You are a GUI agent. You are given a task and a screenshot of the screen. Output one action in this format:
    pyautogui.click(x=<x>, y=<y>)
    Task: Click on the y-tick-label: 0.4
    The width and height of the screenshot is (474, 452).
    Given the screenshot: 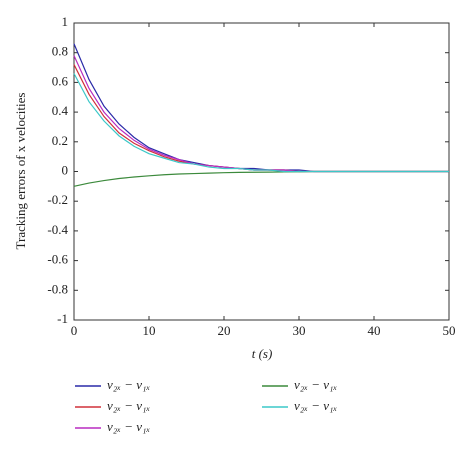 What is the action you would take?
    pyautogui.click(x=60, y=110)
    